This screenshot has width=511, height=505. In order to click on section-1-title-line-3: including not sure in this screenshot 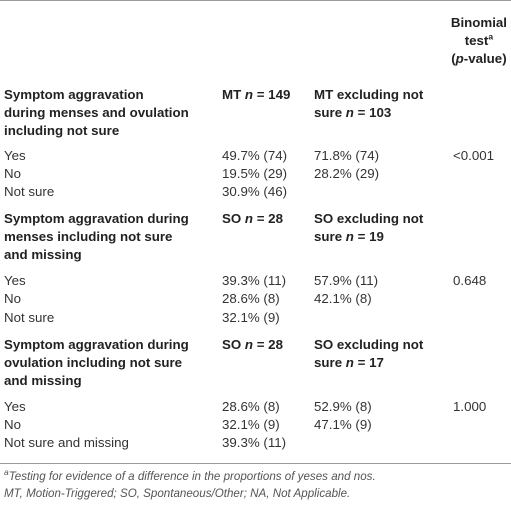, I will do `click(62, 130)`.